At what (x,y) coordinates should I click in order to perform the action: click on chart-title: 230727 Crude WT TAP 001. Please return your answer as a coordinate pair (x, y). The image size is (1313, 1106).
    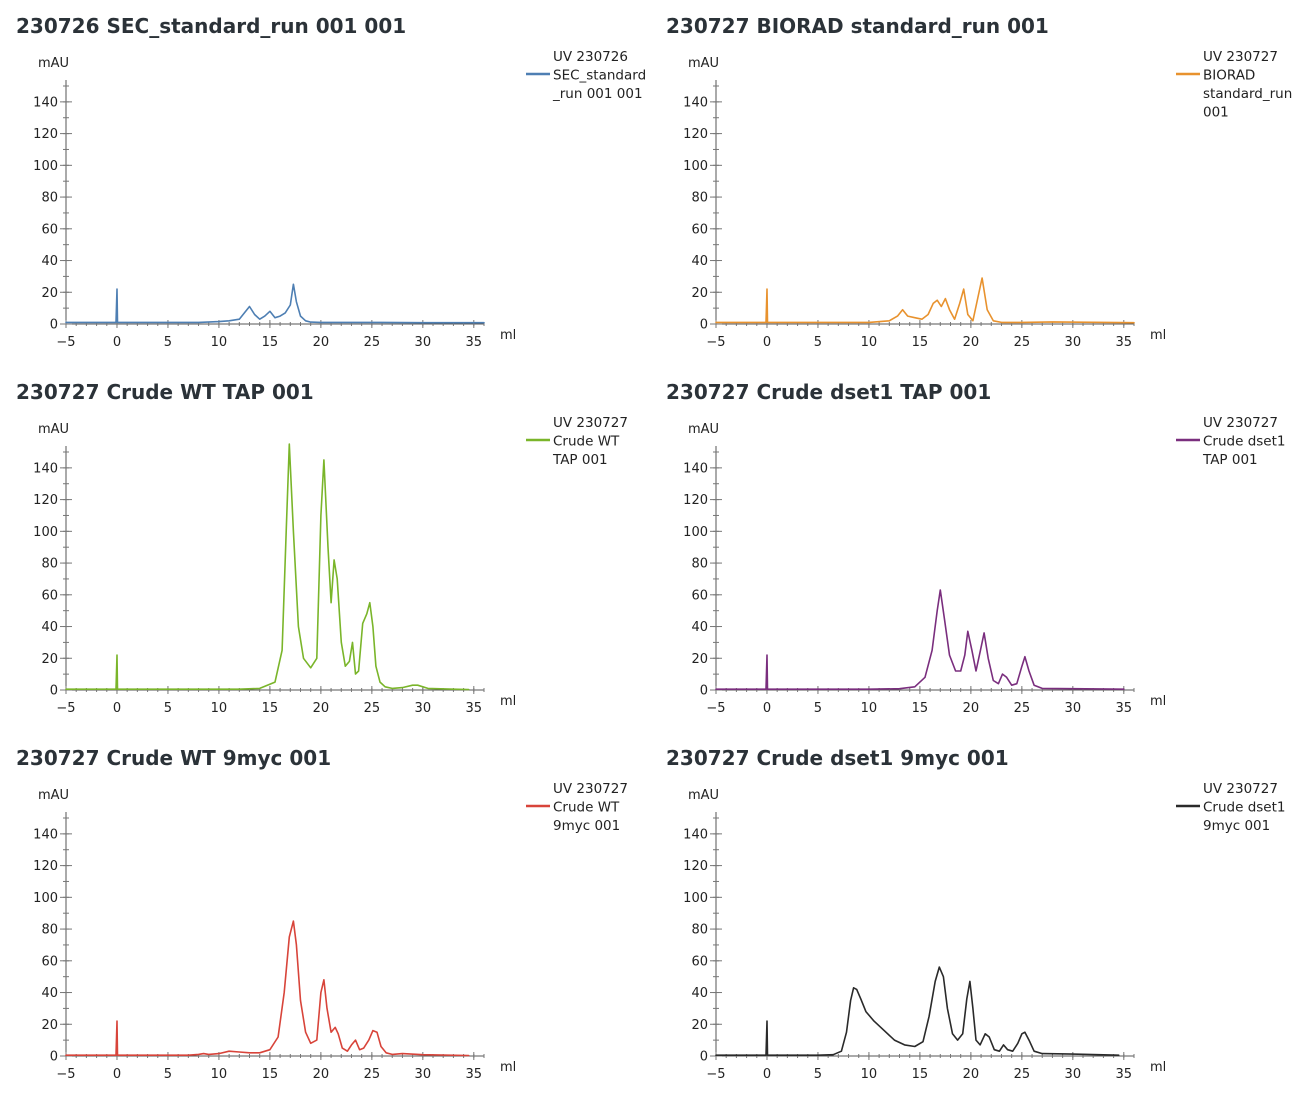
    Looking at the image, I should click on (165, 392).